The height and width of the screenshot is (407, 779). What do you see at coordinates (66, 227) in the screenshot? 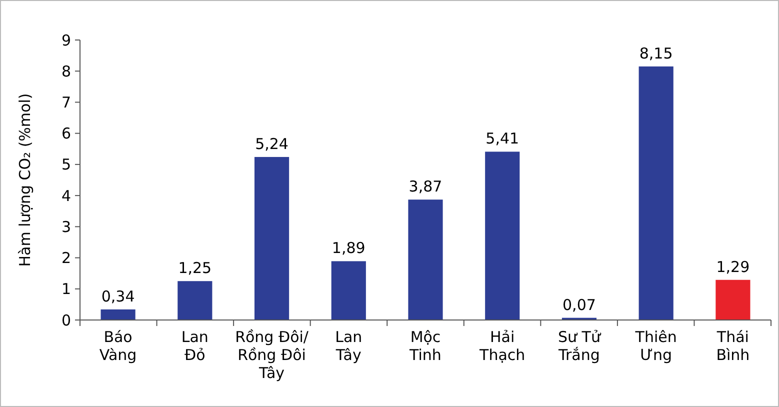
I see `y-tick-label: 3` at bounding box center [66, 227].